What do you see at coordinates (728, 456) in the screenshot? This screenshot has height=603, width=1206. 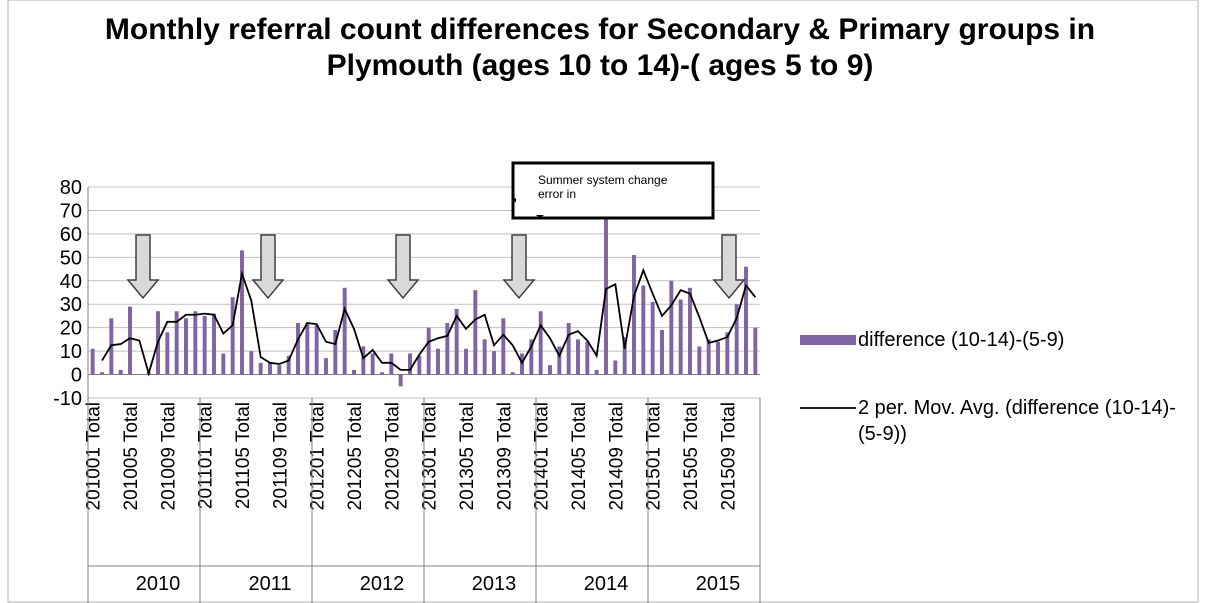 I see `x-tick-label: 201509 Total` at bounding box center [728, 456].